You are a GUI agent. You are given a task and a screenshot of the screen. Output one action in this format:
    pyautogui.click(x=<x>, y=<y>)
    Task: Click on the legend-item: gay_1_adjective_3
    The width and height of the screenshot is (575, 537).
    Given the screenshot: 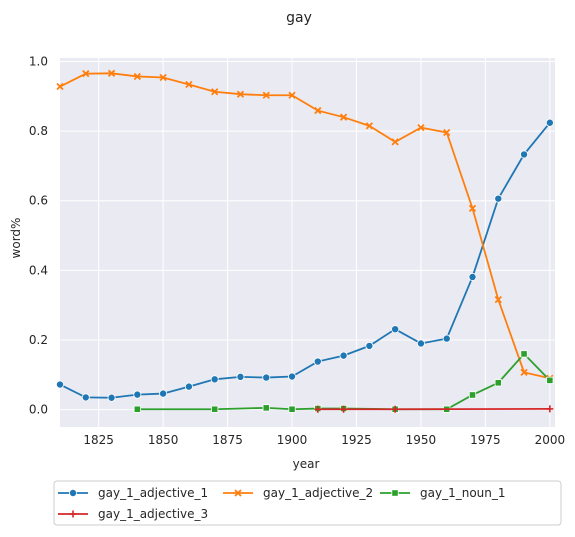 What is the action you would take?
    pyautogui.click(x=133, y=514)
    